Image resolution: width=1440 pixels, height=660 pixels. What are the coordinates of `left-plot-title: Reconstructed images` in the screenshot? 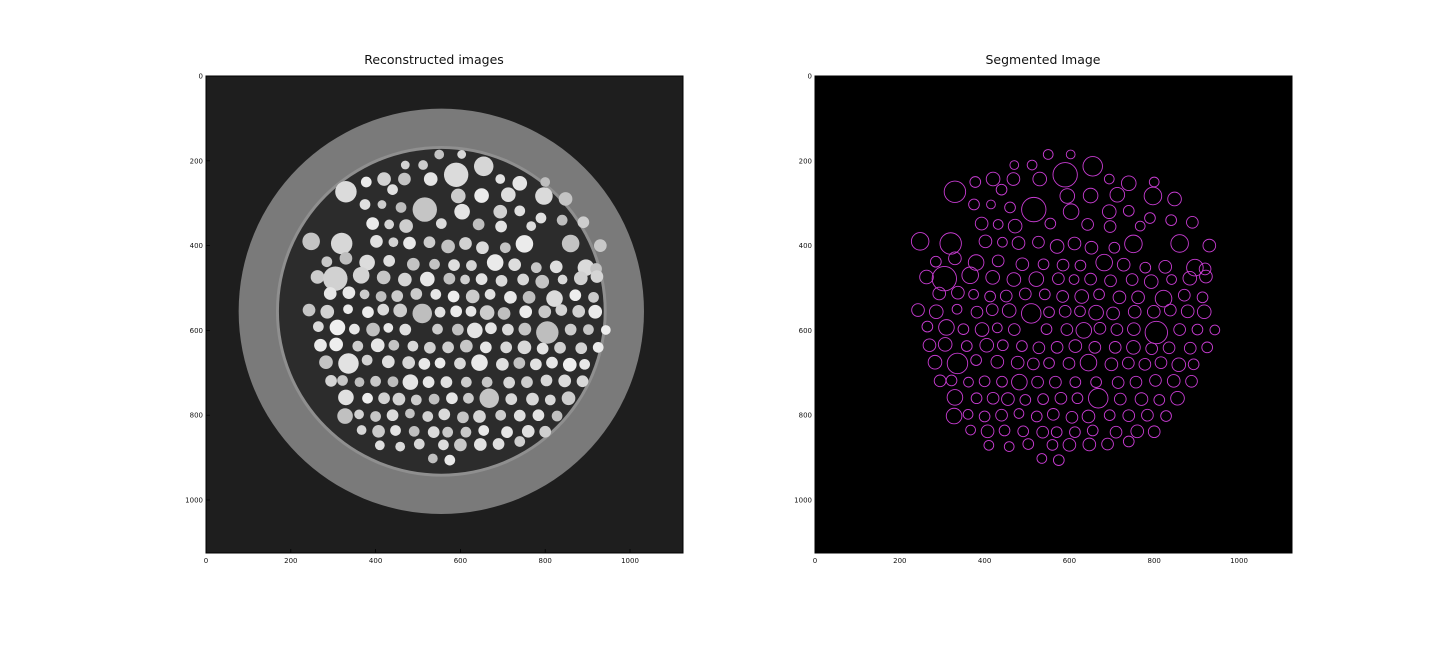 It's located at (434, 59).